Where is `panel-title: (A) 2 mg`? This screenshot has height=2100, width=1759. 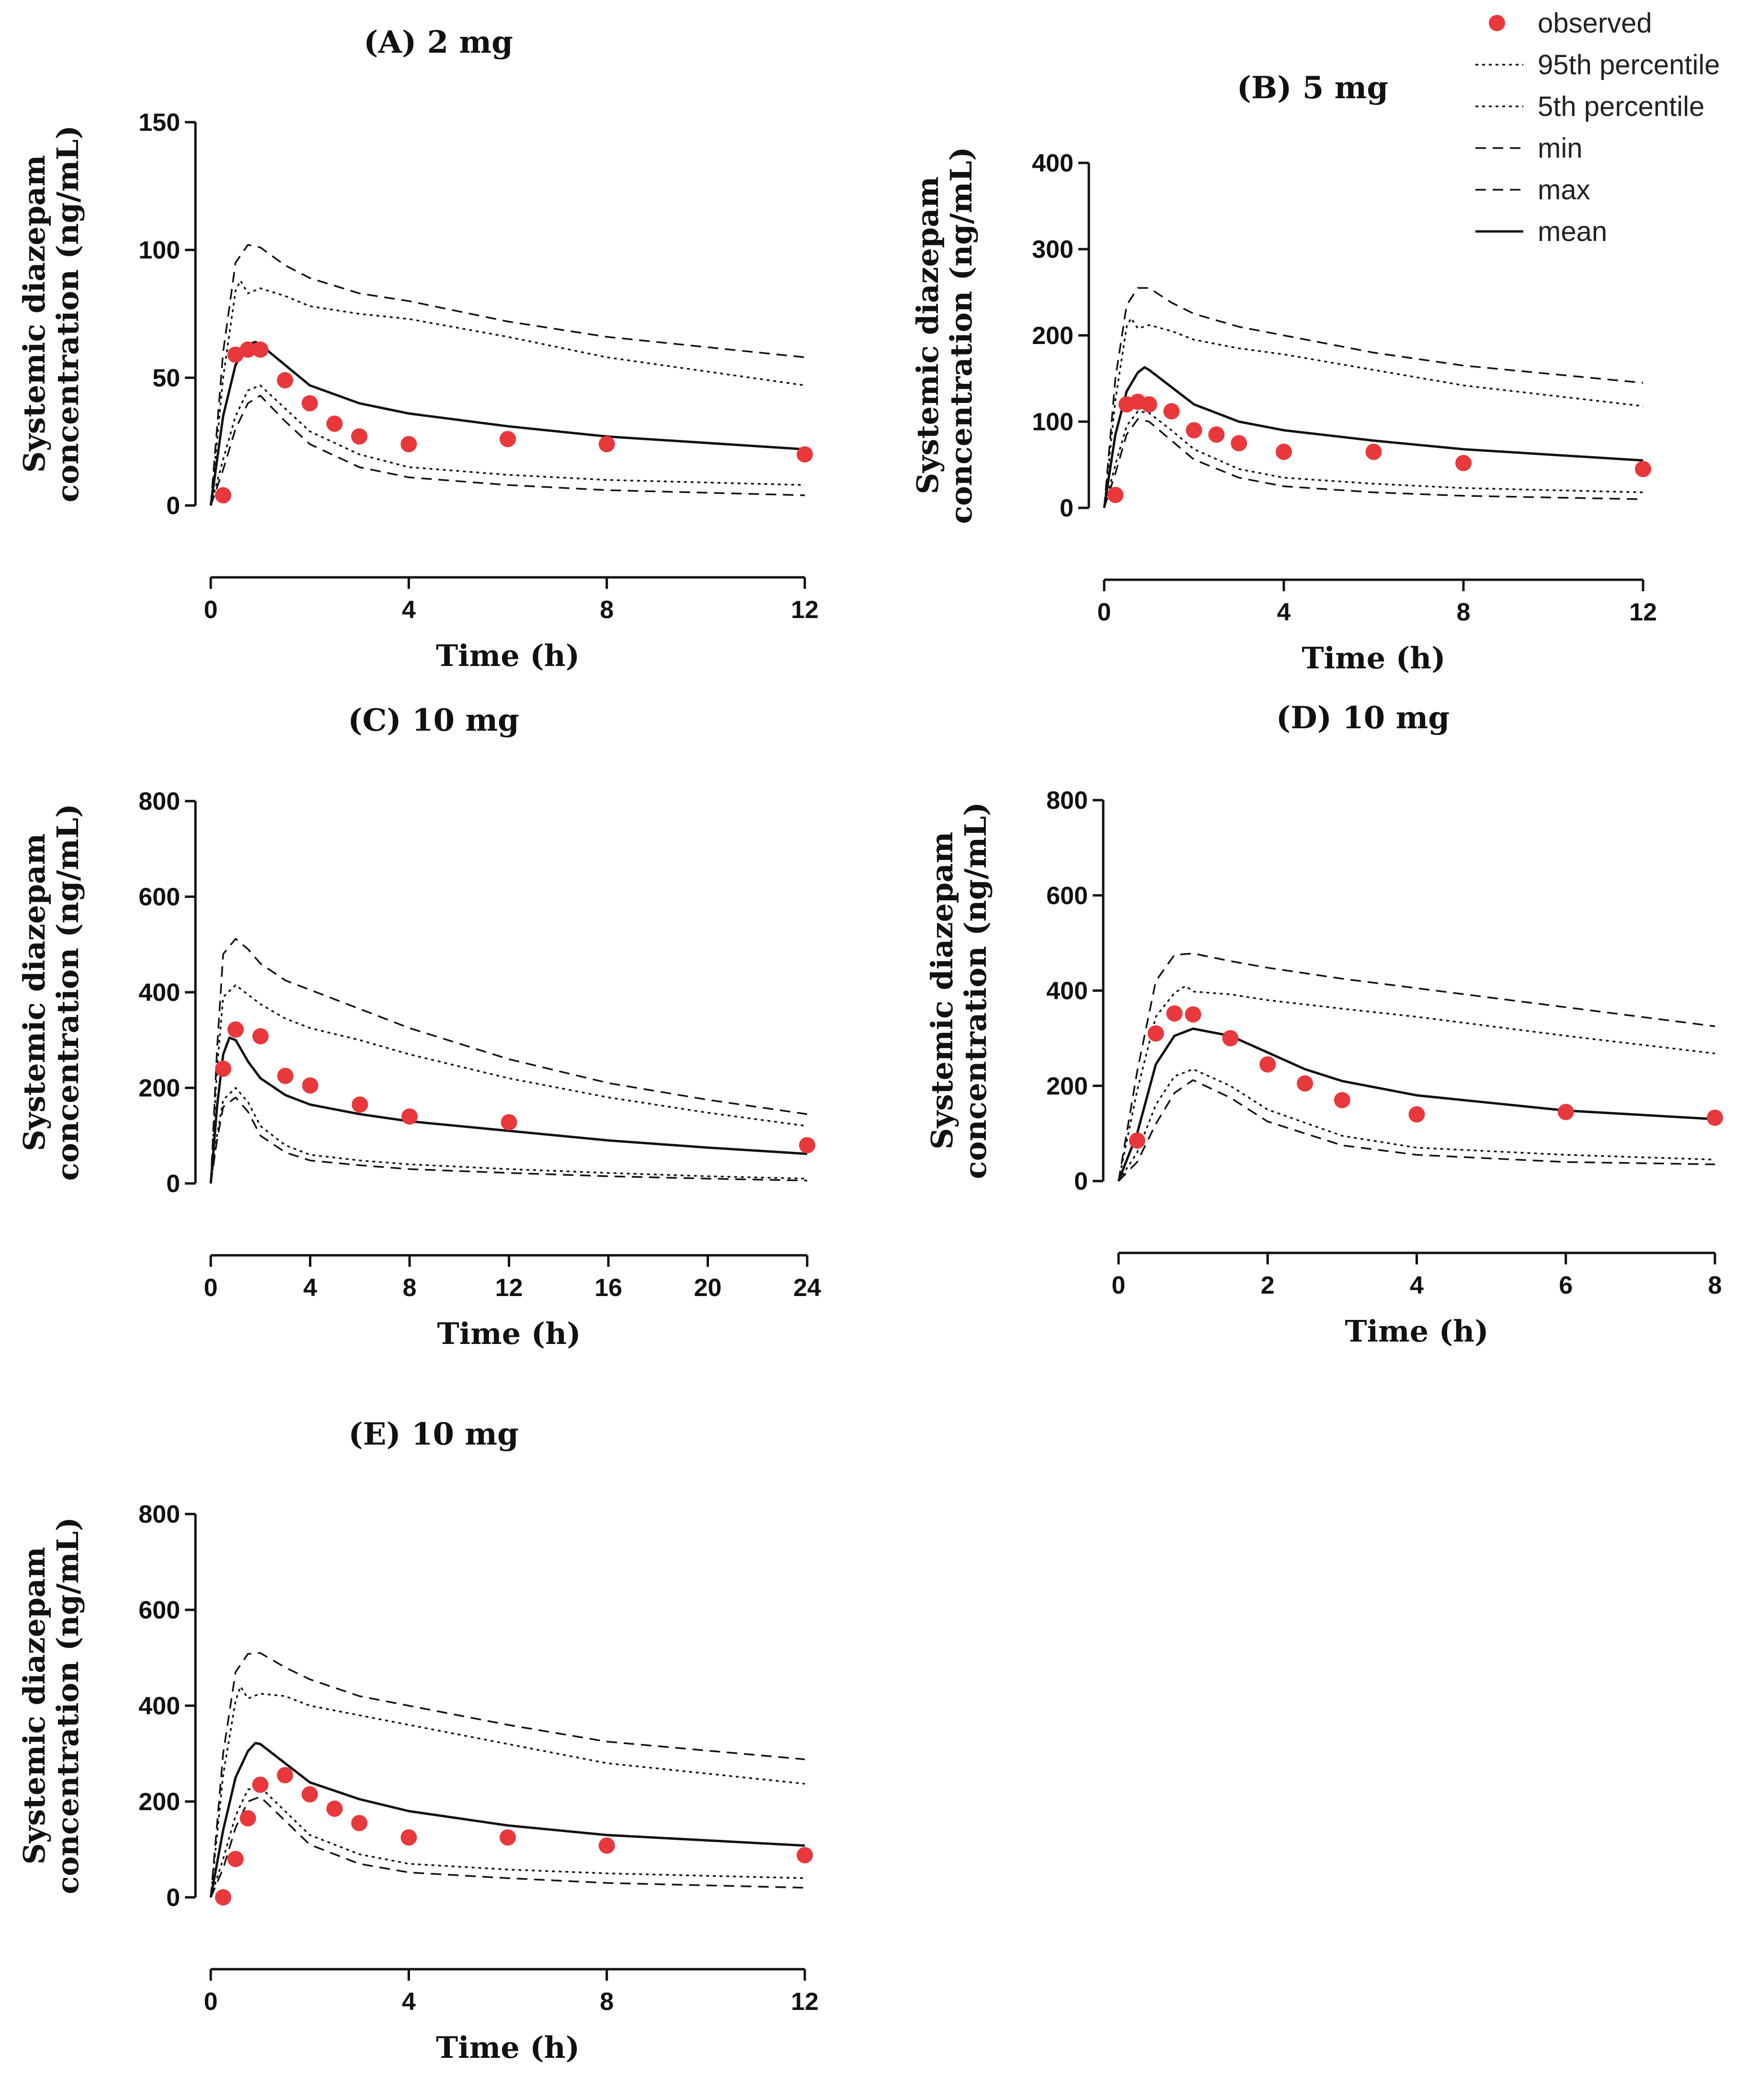
panel-title: (A) 2 mg is located at coordinates (438, 42).